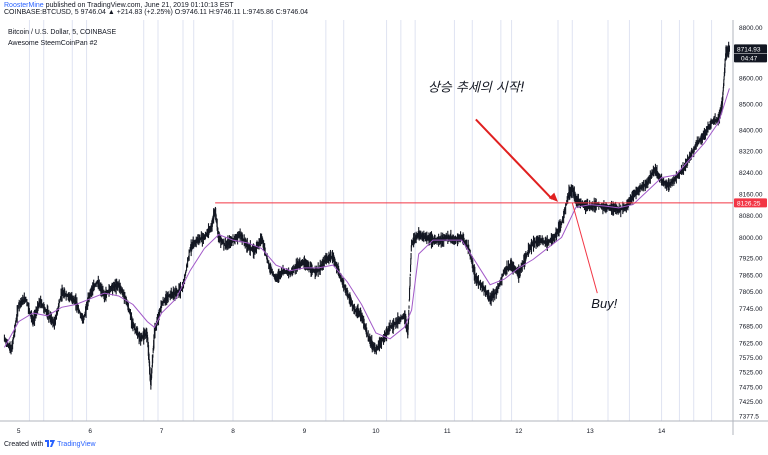  What do you see at coordinates (90, 431) in the screenshot?
I see `x-tick-label: 6` at bounding box center [90, 431].